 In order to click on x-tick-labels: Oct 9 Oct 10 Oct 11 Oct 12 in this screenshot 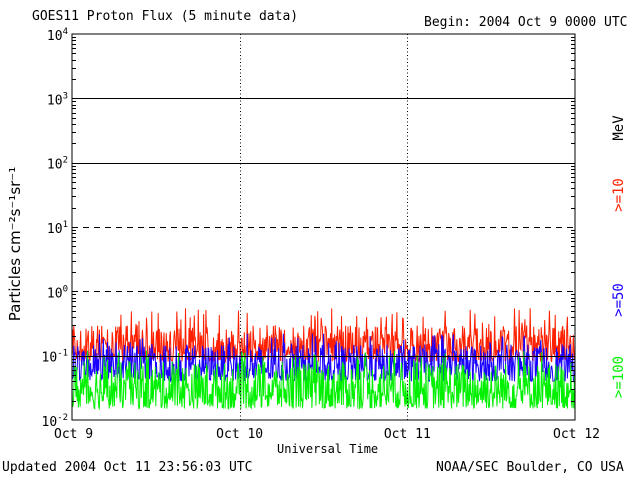, I will do `click(327, 434)`.